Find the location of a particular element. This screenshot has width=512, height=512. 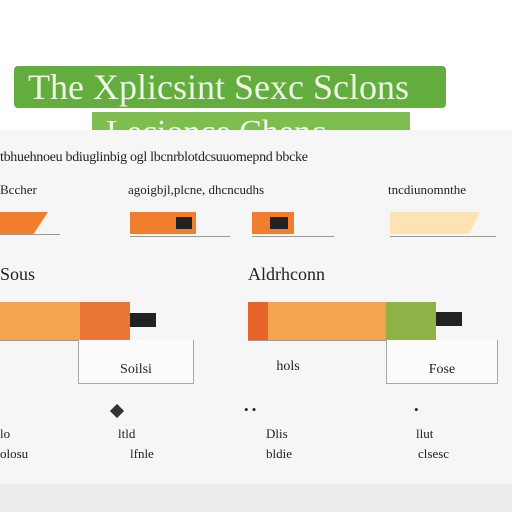

row2-value-2: hols is located at coordinates (288, 366).